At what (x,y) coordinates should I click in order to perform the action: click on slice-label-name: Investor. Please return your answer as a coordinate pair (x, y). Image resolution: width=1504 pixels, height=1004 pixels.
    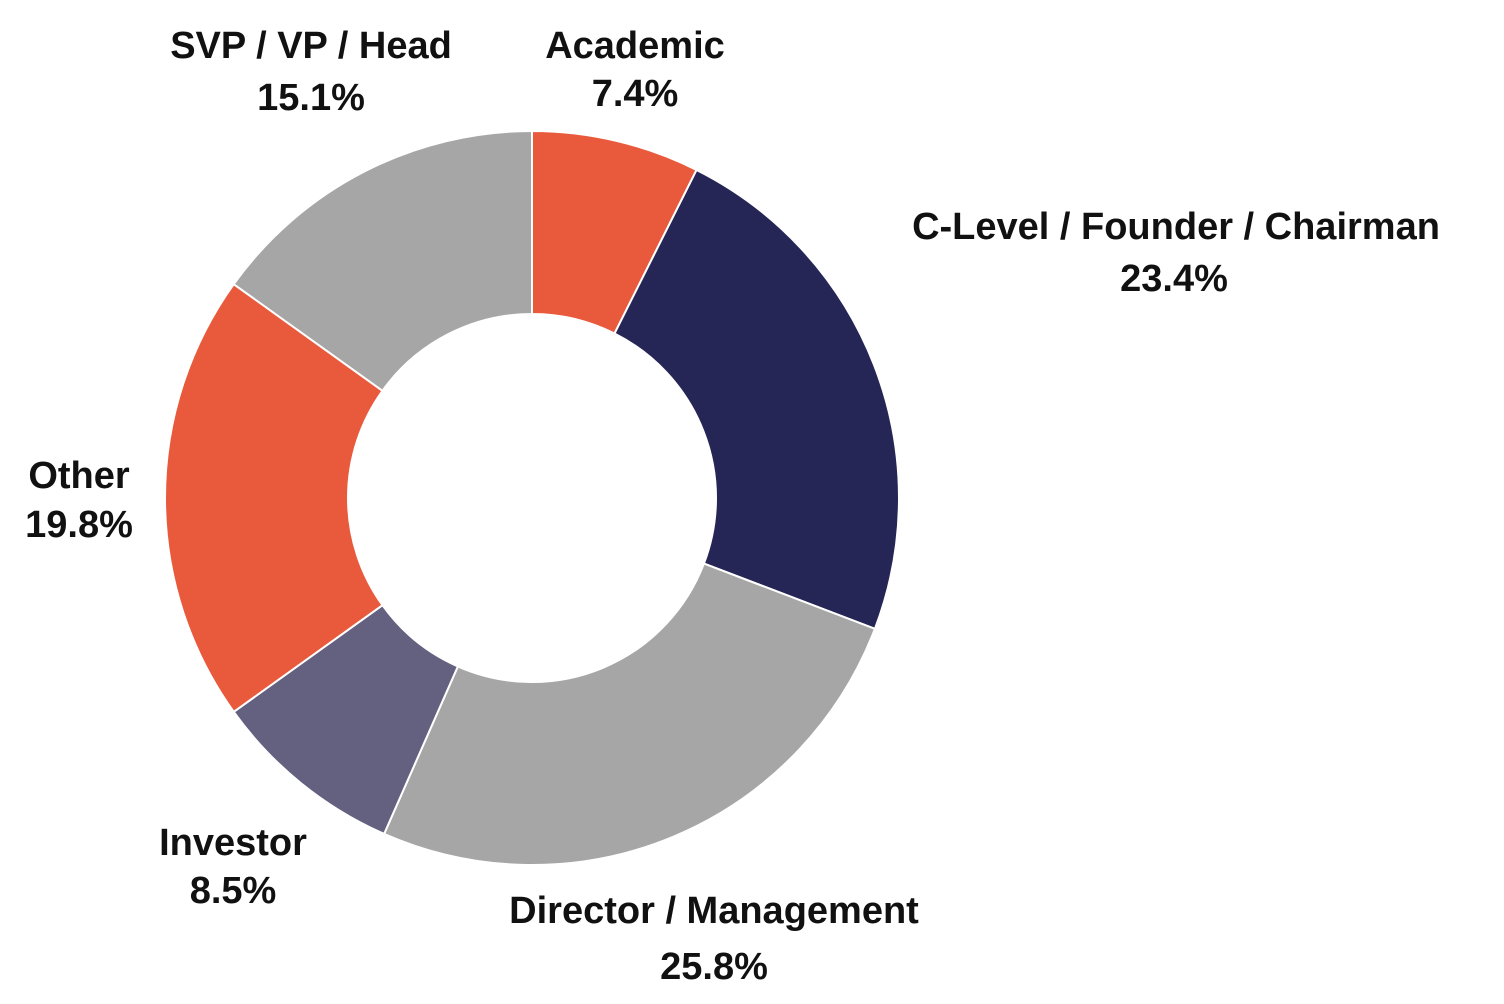
    Looking at the image, I should click on (233, 843).